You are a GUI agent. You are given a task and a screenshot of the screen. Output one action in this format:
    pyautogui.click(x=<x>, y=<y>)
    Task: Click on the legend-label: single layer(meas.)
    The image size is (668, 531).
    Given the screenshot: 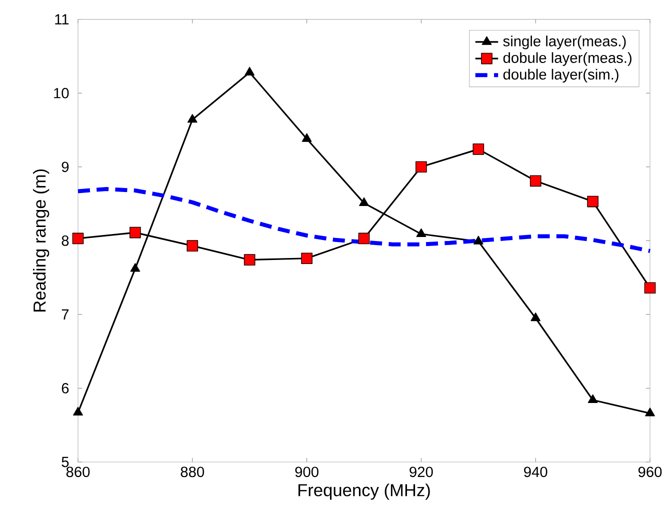 What is the action you would take?
    pyautogui.click(x=564, y=43)
    